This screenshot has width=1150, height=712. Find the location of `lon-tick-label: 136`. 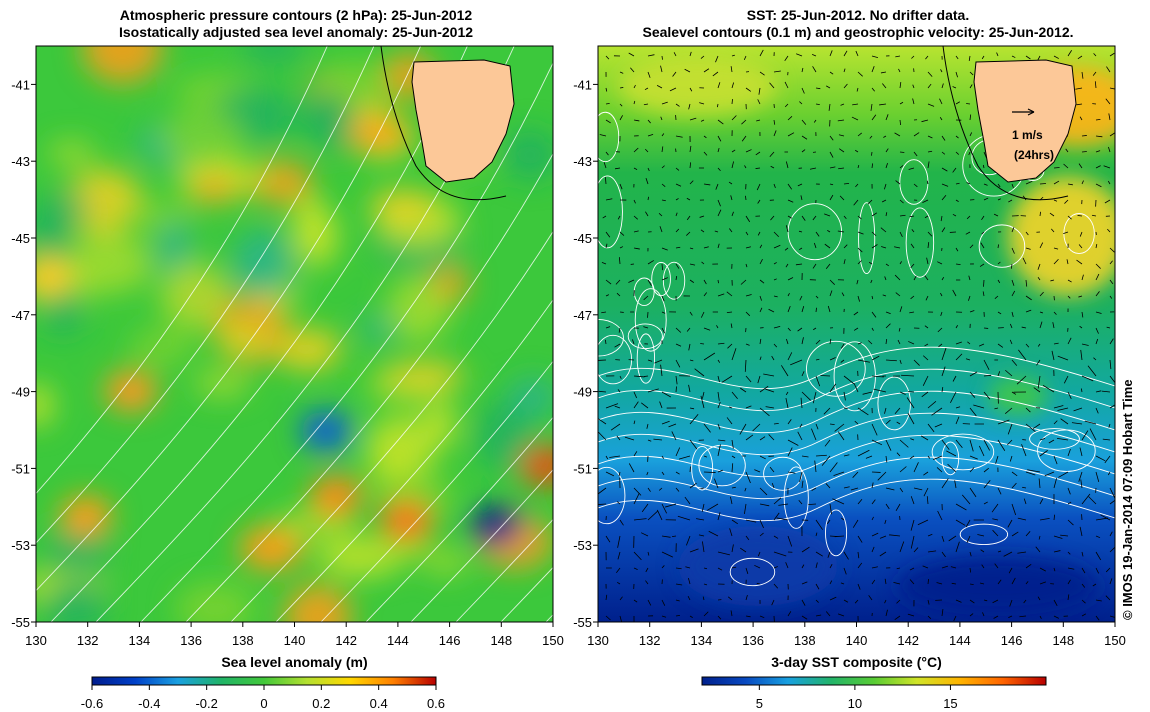

lon-tick-label: 136 is located at coordinates (753, 640).